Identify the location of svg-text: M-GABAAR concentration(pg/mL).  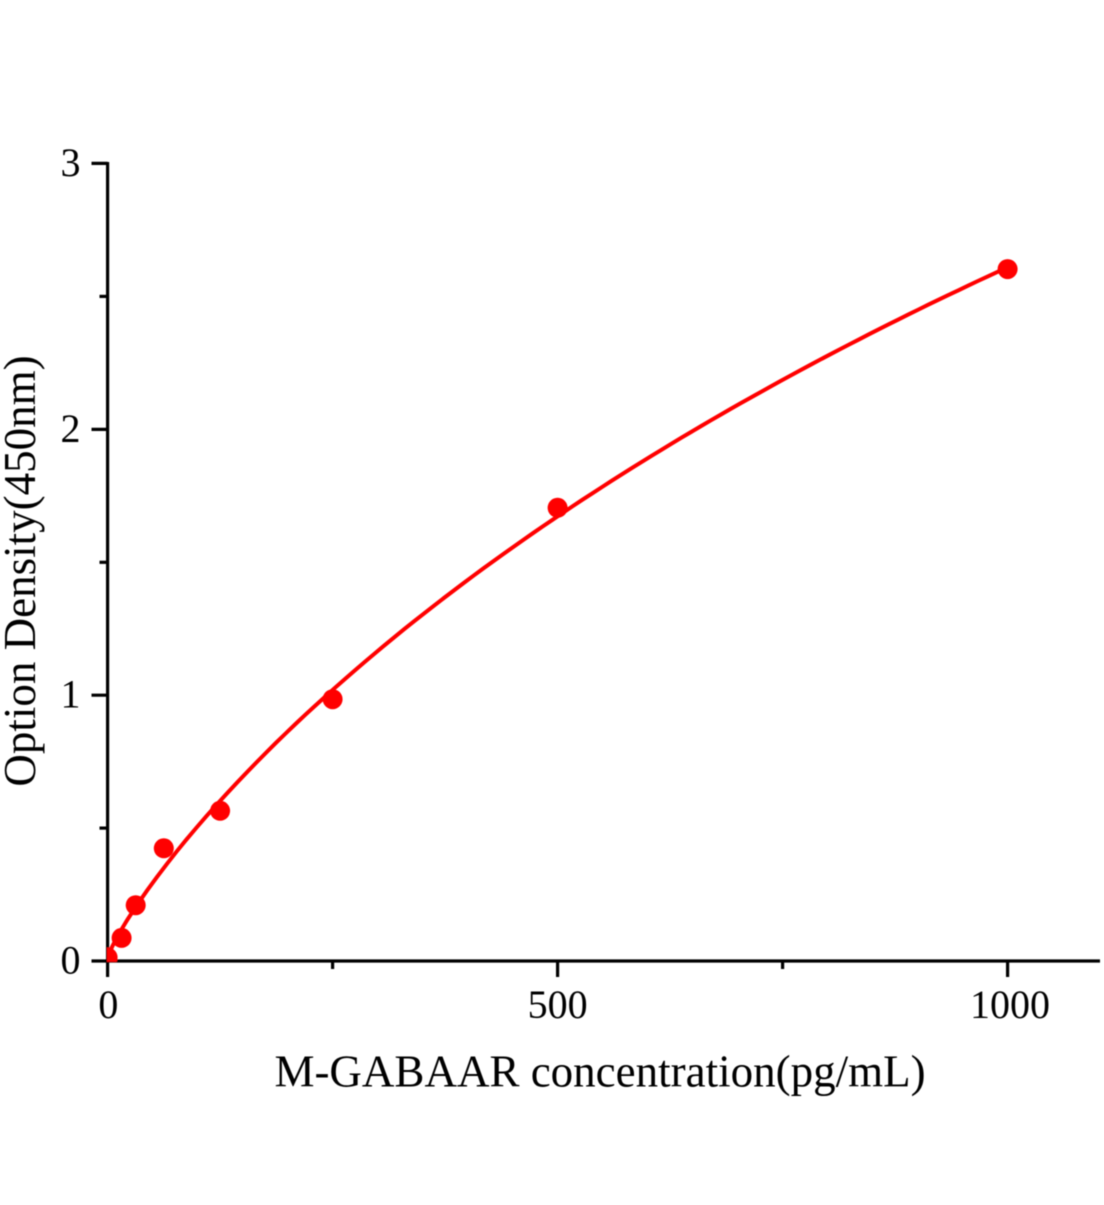
(599, 1072).